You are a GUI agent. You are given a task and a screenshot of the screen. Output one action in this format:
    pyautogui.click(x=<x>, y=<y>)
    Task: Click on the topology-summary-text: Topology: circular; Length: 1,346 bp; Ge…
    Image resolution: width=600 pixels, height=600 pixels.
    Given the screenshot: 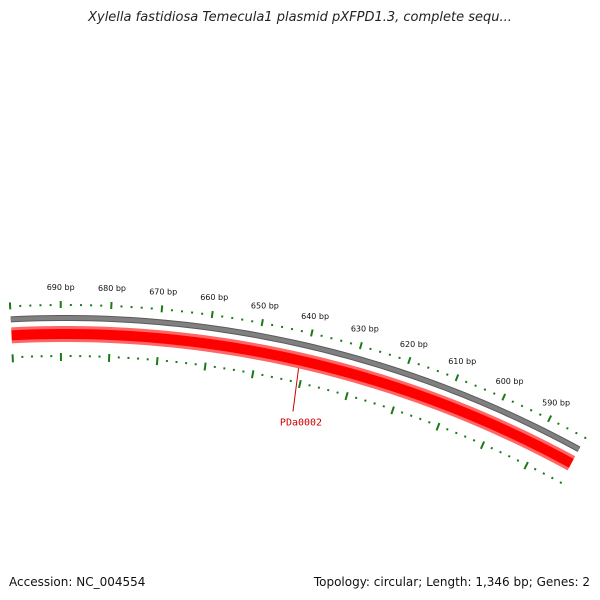 What is the action you would take?
    pyautogui.click(x=451, y=582)
    